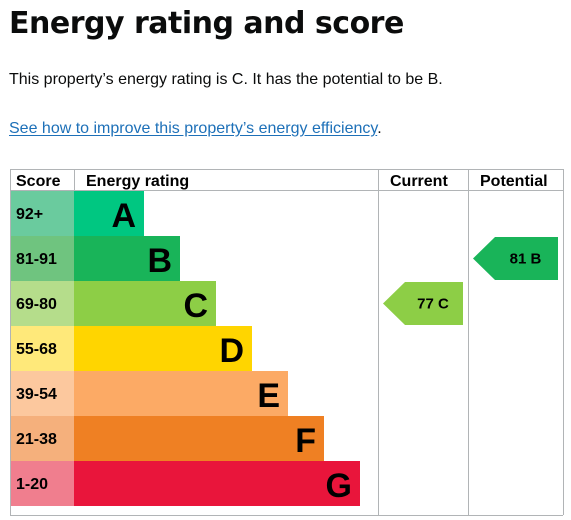 The height and width of the screenshot is (520, 571). I want to click on potential-rating-arrow, so click(515, 258).